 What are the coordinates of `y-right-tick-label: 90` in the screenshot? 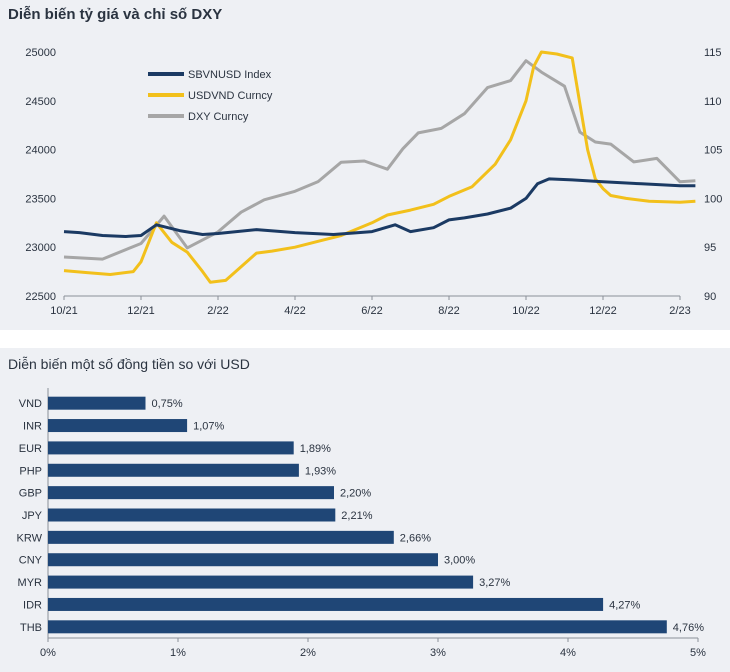 It's located at (710, 297).